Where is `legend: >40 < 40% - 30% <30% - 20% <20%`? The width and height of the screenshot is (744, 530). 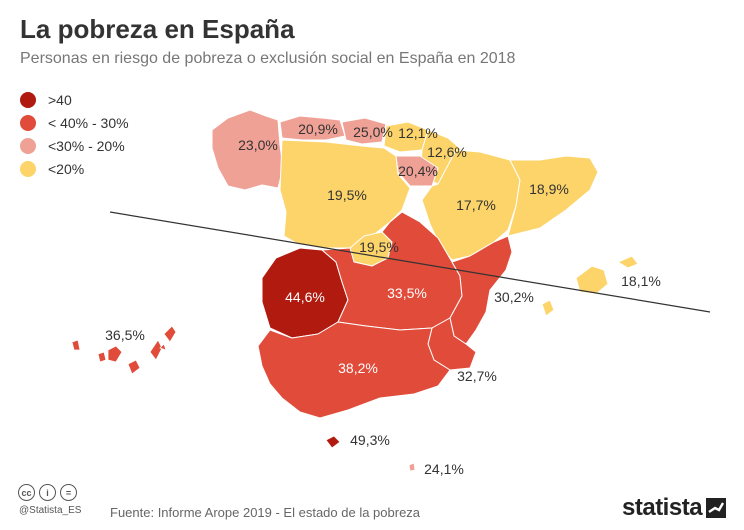 legend: >40 < 40% - 30% <30% - 20% <20% is located at coordinates (74, 134).